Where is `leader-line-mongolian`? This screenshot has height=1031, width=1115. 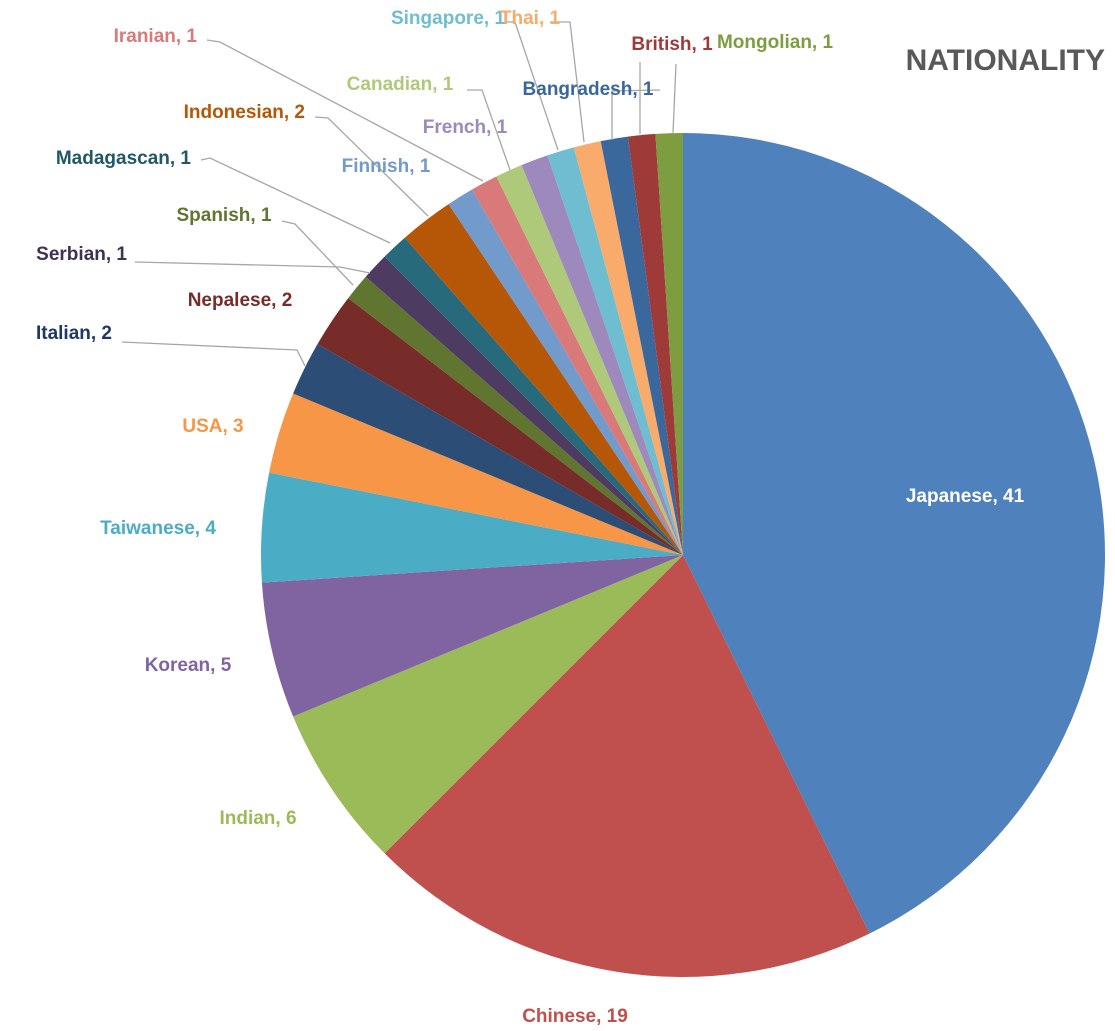 leader-line-mongolian is located at coordinates (674, 98).